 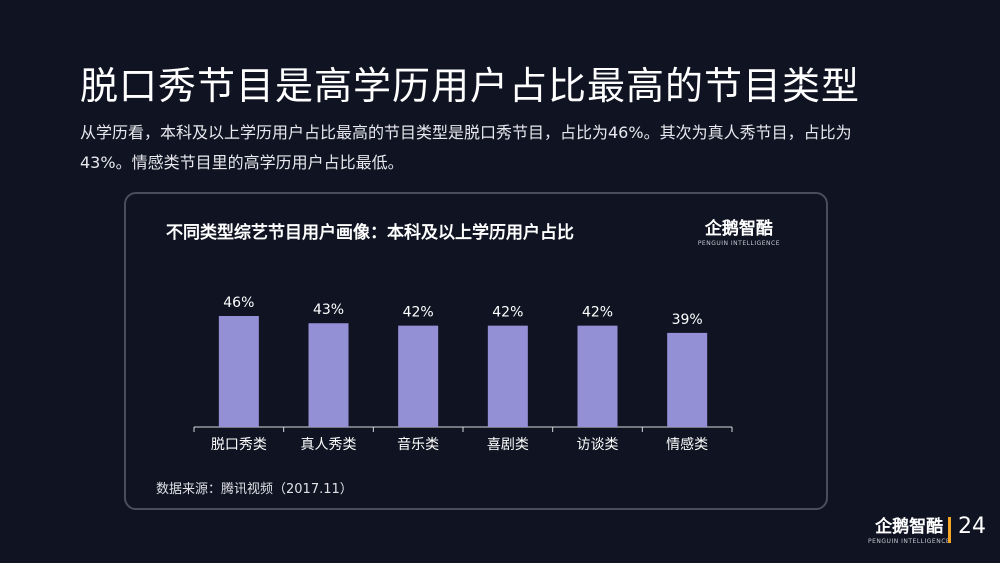 I want to click on bar-value-label: 43%, so click(x=328, y=310).